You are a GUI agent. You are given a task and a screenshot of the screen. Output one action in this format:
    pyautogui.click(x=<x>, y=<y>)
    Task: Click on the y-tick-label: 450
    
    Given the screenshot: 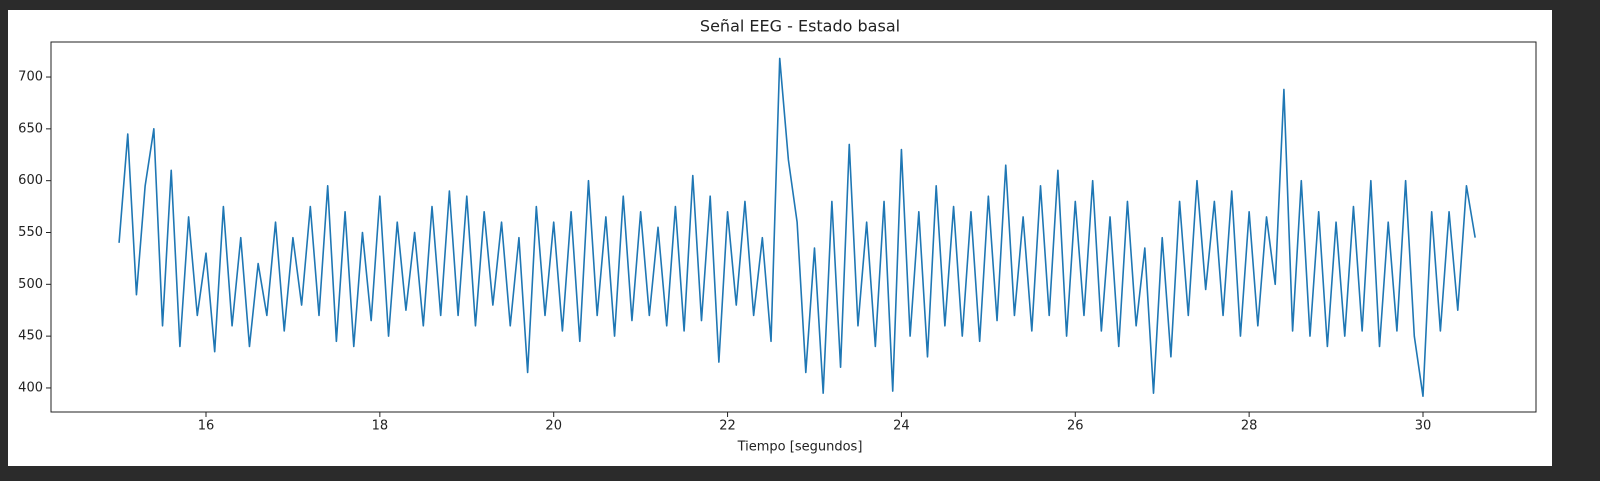 What is the action you would take?
    pyautogui.click(x=30, y=336)
    